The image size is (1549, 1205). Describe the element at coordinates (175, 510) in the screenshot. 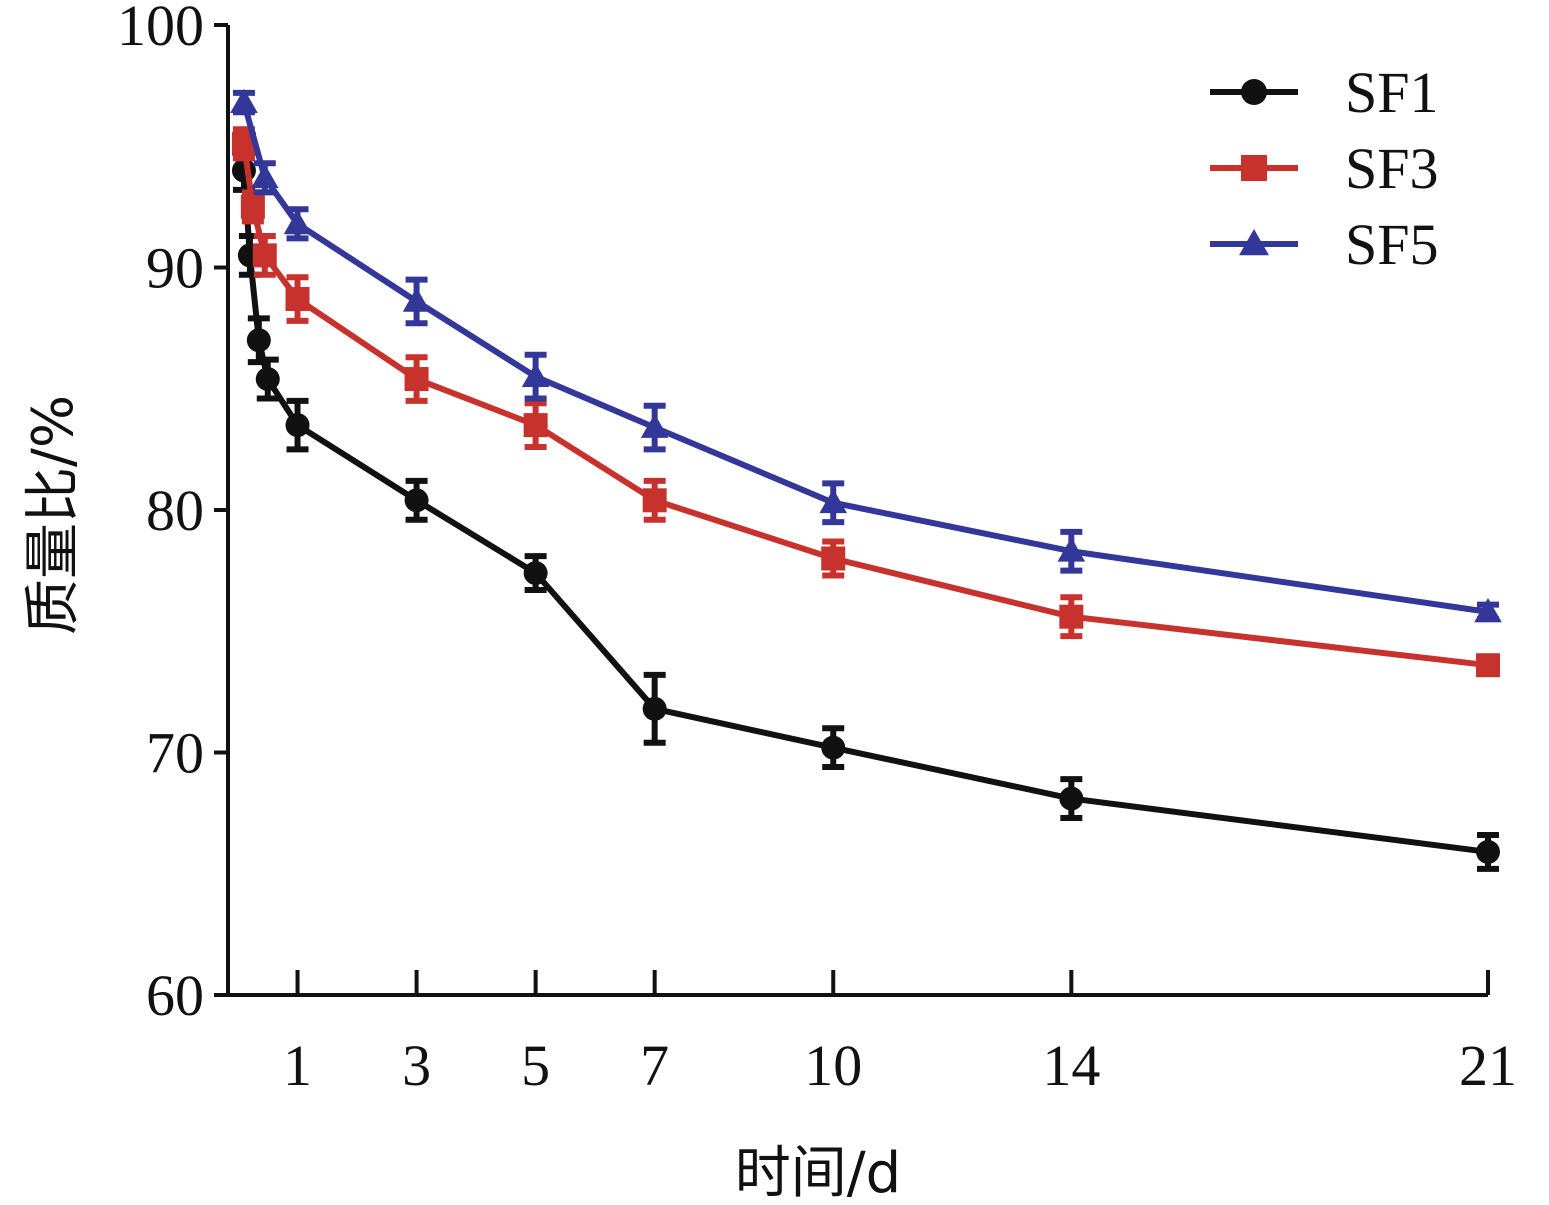

I see `y-tick-label: 80` at that location.